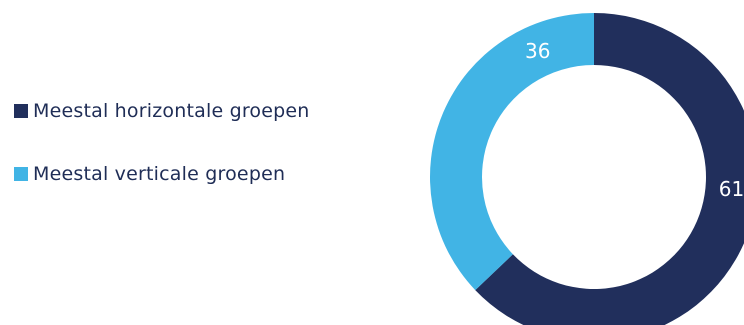 This screenshot has width=744, height=325. I want to click on data-label-0: 61, so click(731, 189).